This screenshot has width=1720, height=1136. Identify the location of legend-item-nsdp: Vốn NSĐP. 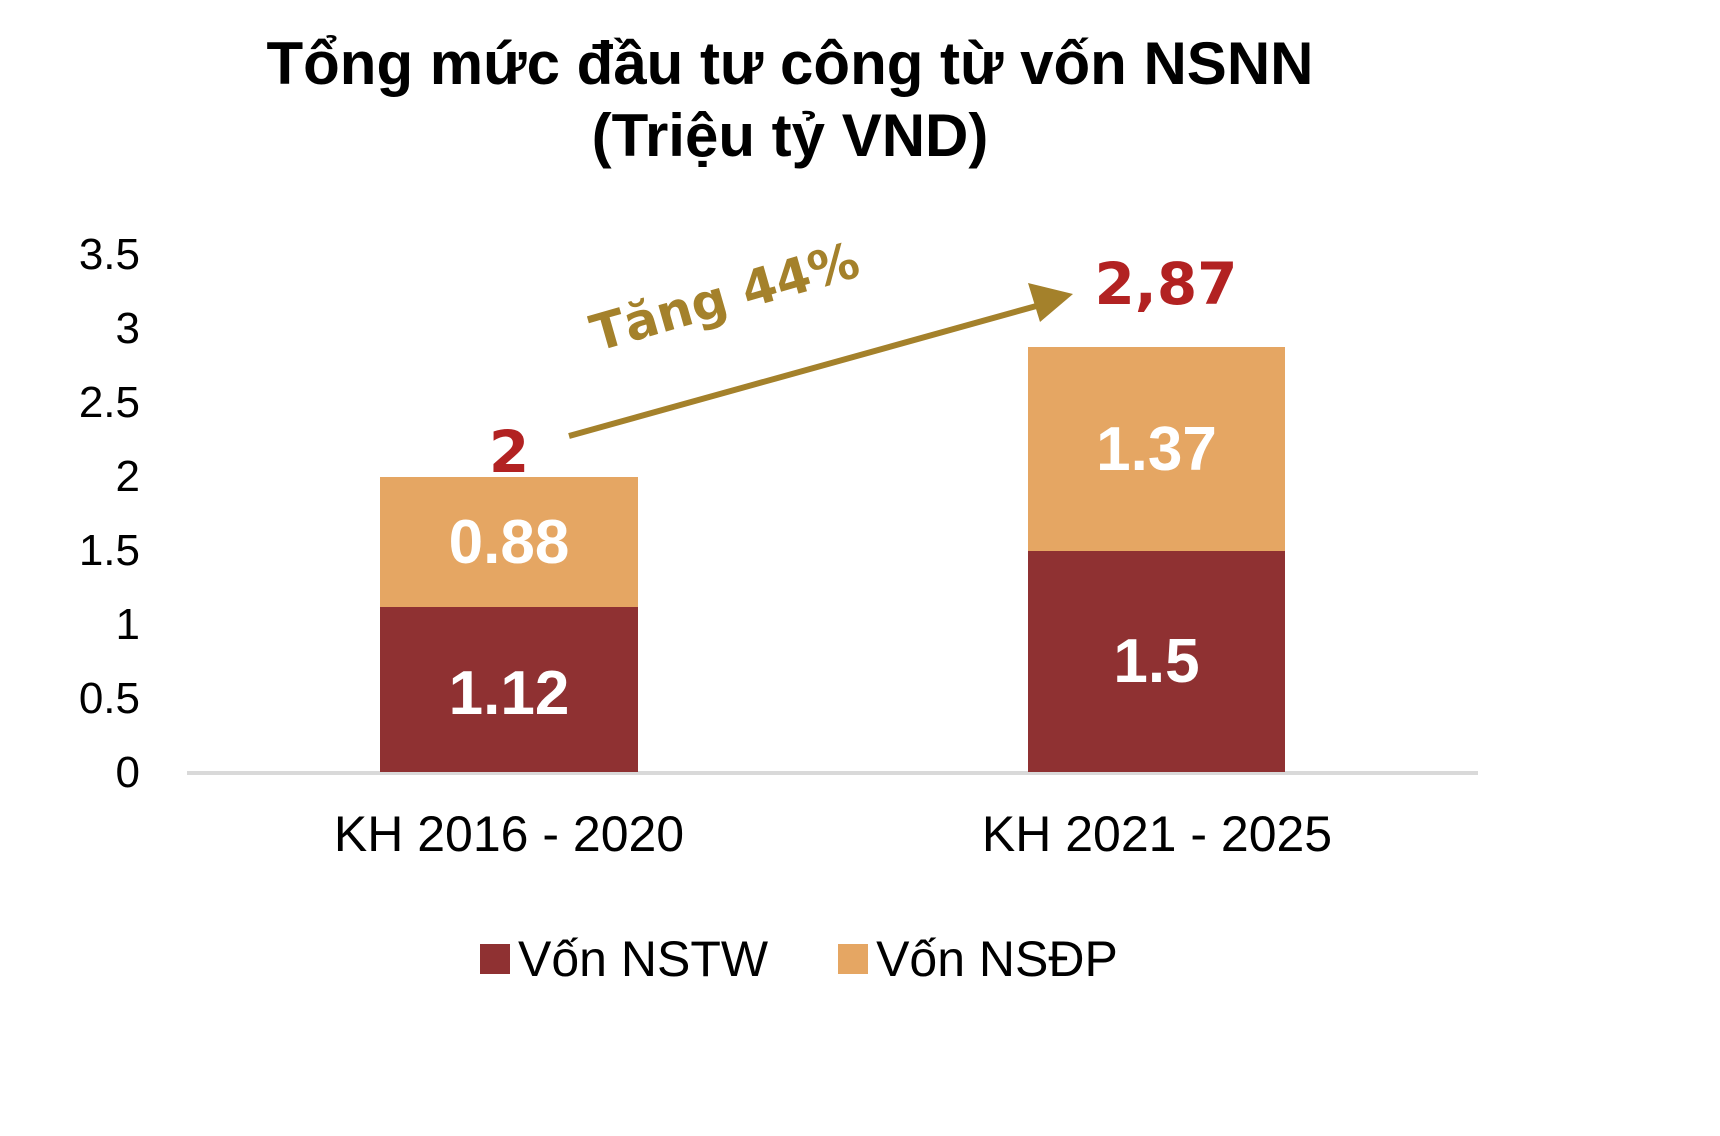
(978, 959).